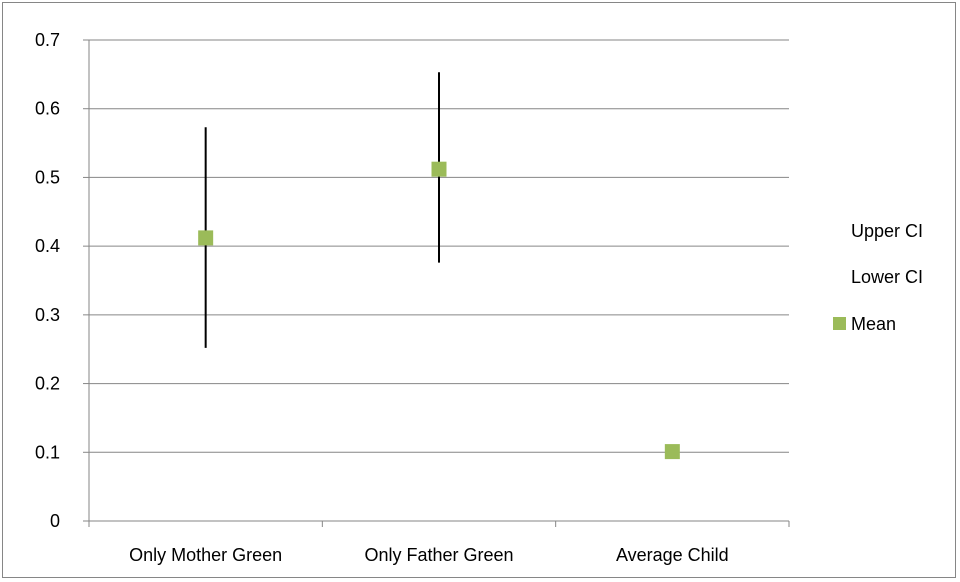 Image resolution: width=960 pixels, height=582 pixels. What do you see at coordinates (47, 109) in the screenshot?
I see `y-tick-label: 0.6` at bounding box center [47, 109].